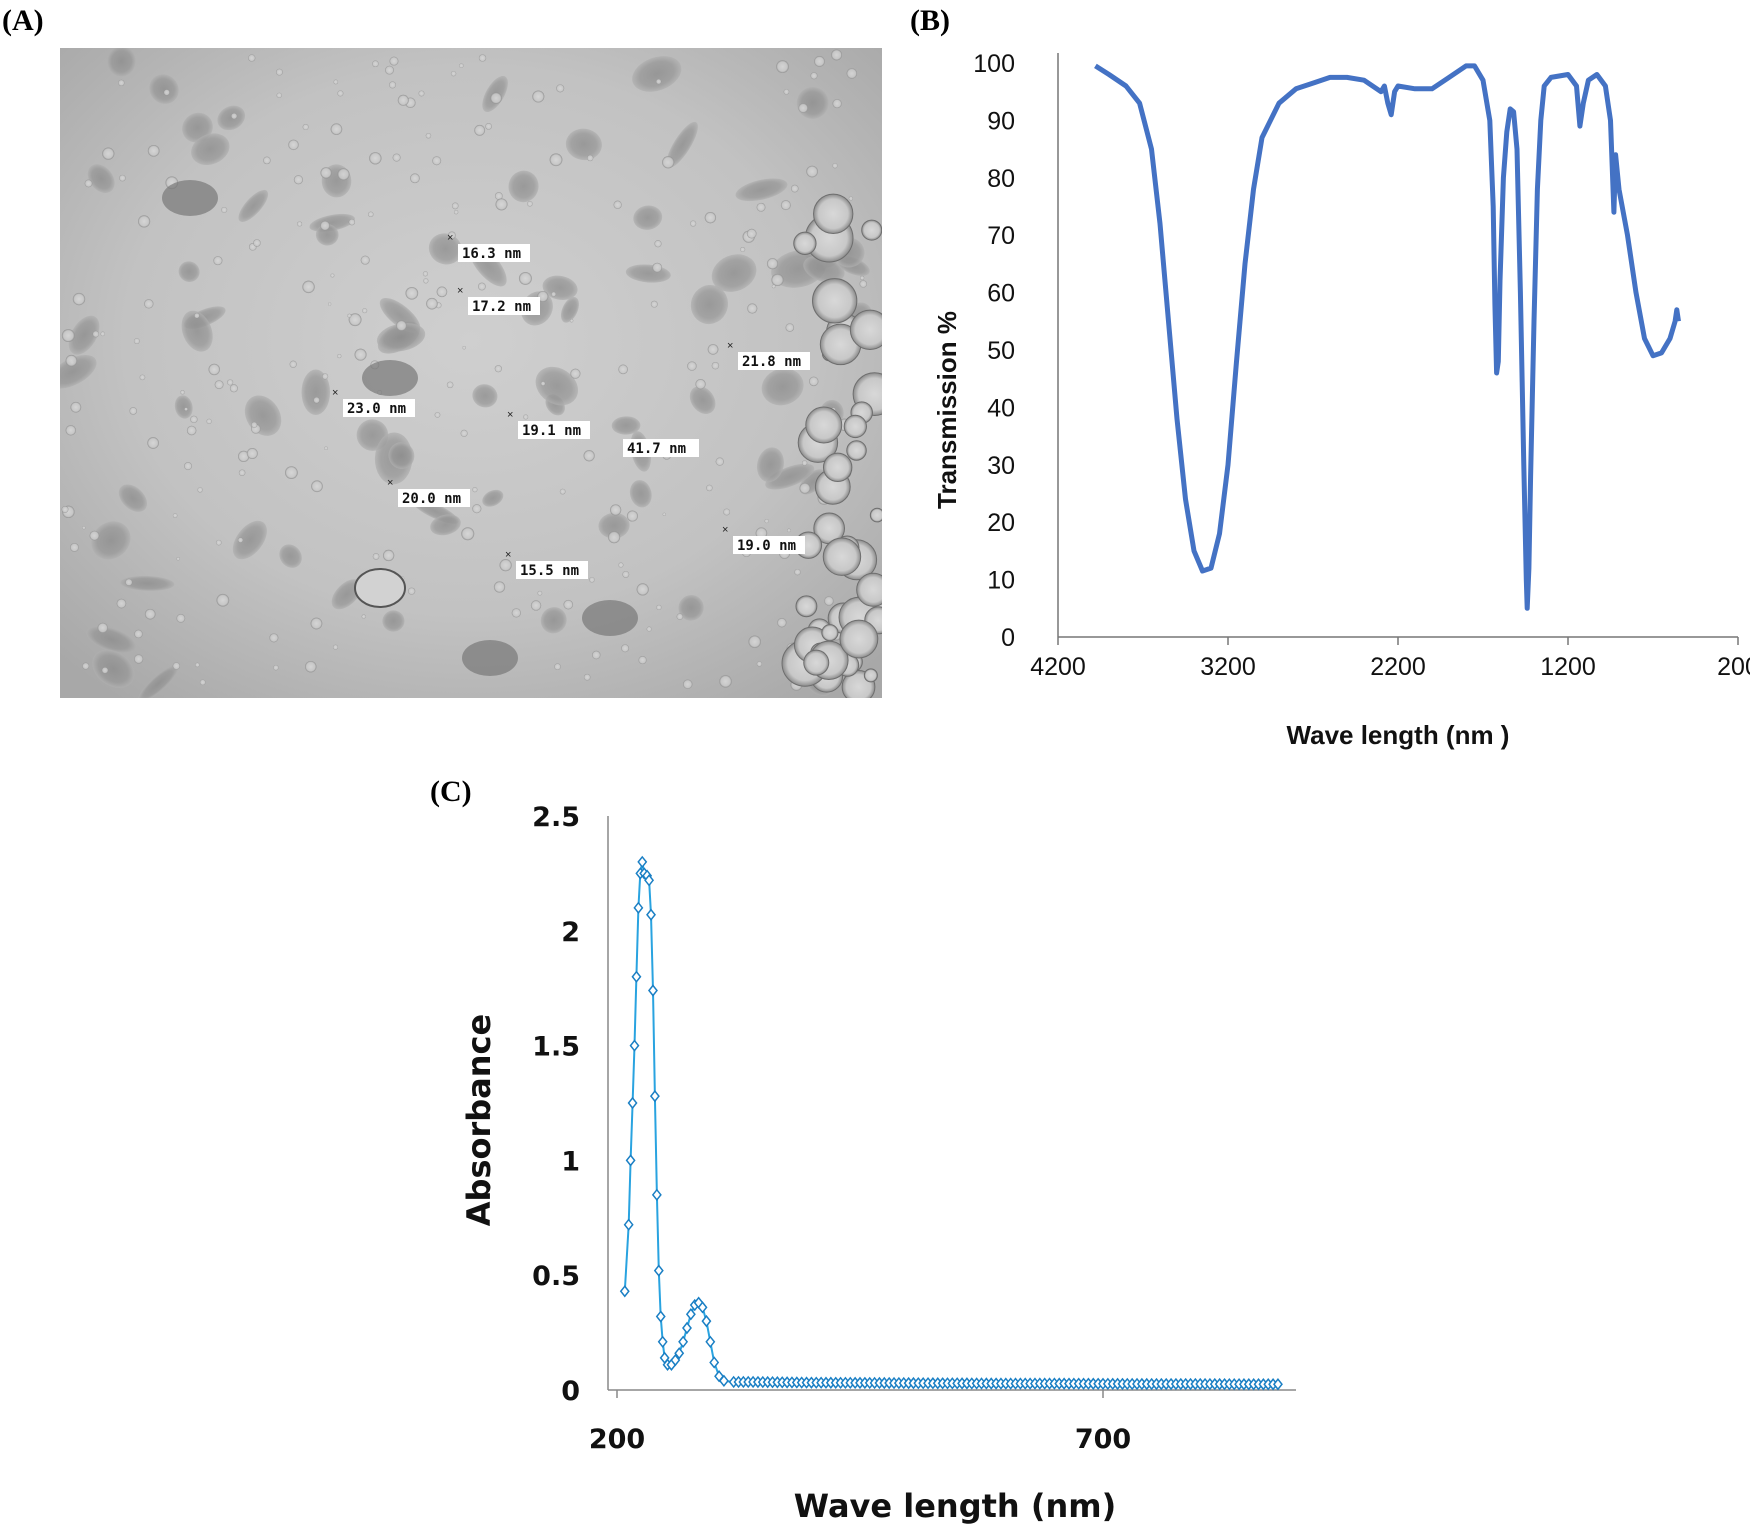 The height and width of the screenshot is (1530, 1750). What do you see at coordinates (930, 20) in the screenshot?
I see `panel-label-b: (B)` at bounding box center [930, 20].